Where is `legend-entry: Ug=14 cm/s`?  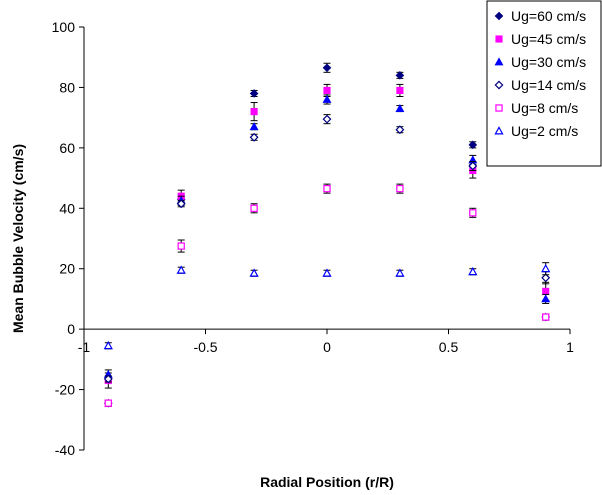
legend-entry: Ug=14 cm/s is located at coordinates (548, 85).